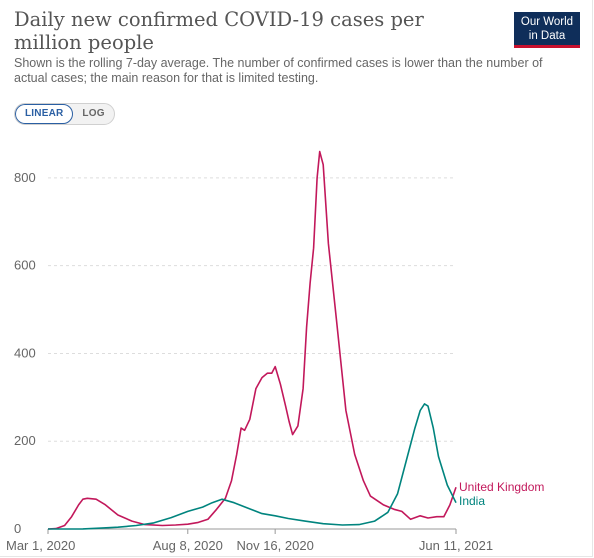 Image resolution: width=594 pixels, height=558 pixels. I want to click on scale-toggle: LINEAR LOG, so click(64, 114).